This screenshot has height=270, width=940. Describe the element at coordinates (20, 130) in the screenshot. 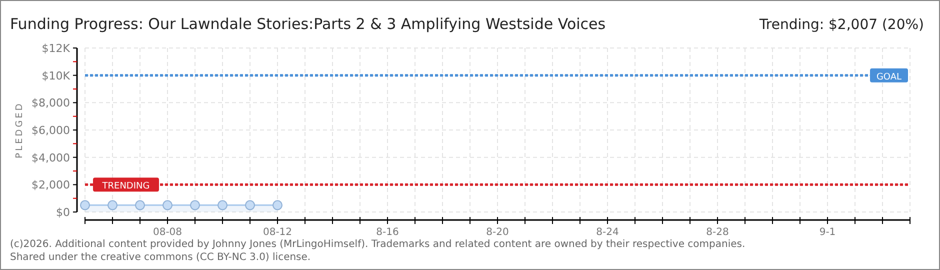

I see `y-axis-title: PLEDGED` at that location.